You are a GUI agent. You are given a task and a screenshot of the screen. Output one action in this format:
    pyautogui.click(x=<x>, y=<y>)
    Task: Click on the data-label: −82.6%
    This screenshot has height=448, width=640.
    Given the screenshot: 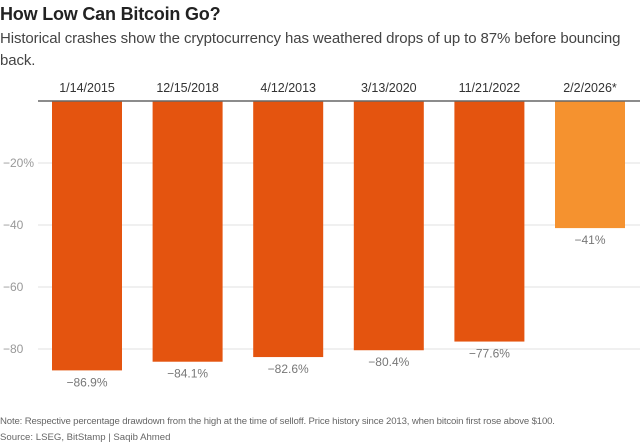 What is the action you would take?
    pyautogui.click(x=288, y=369)
    